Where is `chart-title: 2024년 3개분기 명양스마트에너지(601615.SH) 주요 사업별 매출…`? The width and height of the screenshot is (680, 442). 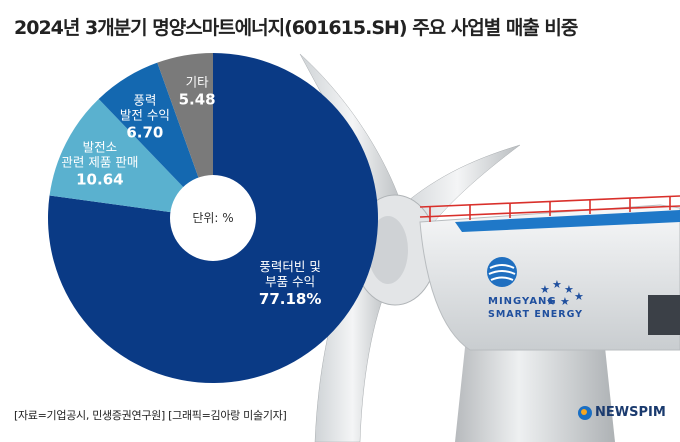
chart-title: 2024년 3개분기 명양스마트에너지(601615.SH) 주요 사업별 매출… is located at coordinates (296, 28).